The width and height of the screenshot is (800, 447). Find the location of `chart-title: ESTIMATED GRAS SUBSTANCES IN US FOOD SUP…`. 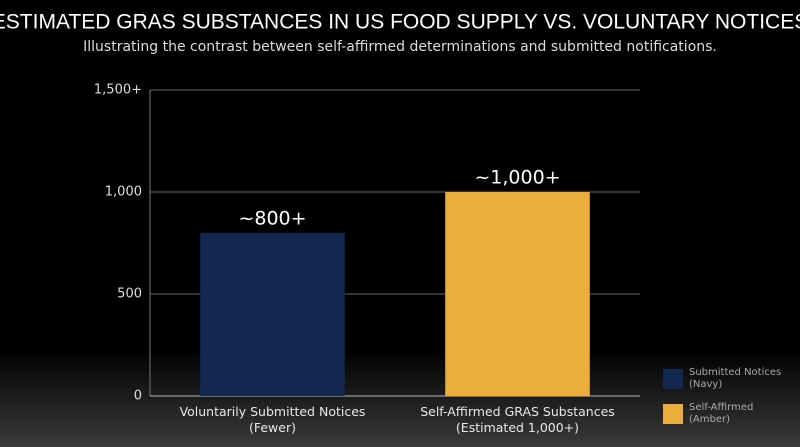

chart-title: ESTIMATED GRAS SUBSTANCES IN US FOOD SUP… is located at coordinates (400, 22).